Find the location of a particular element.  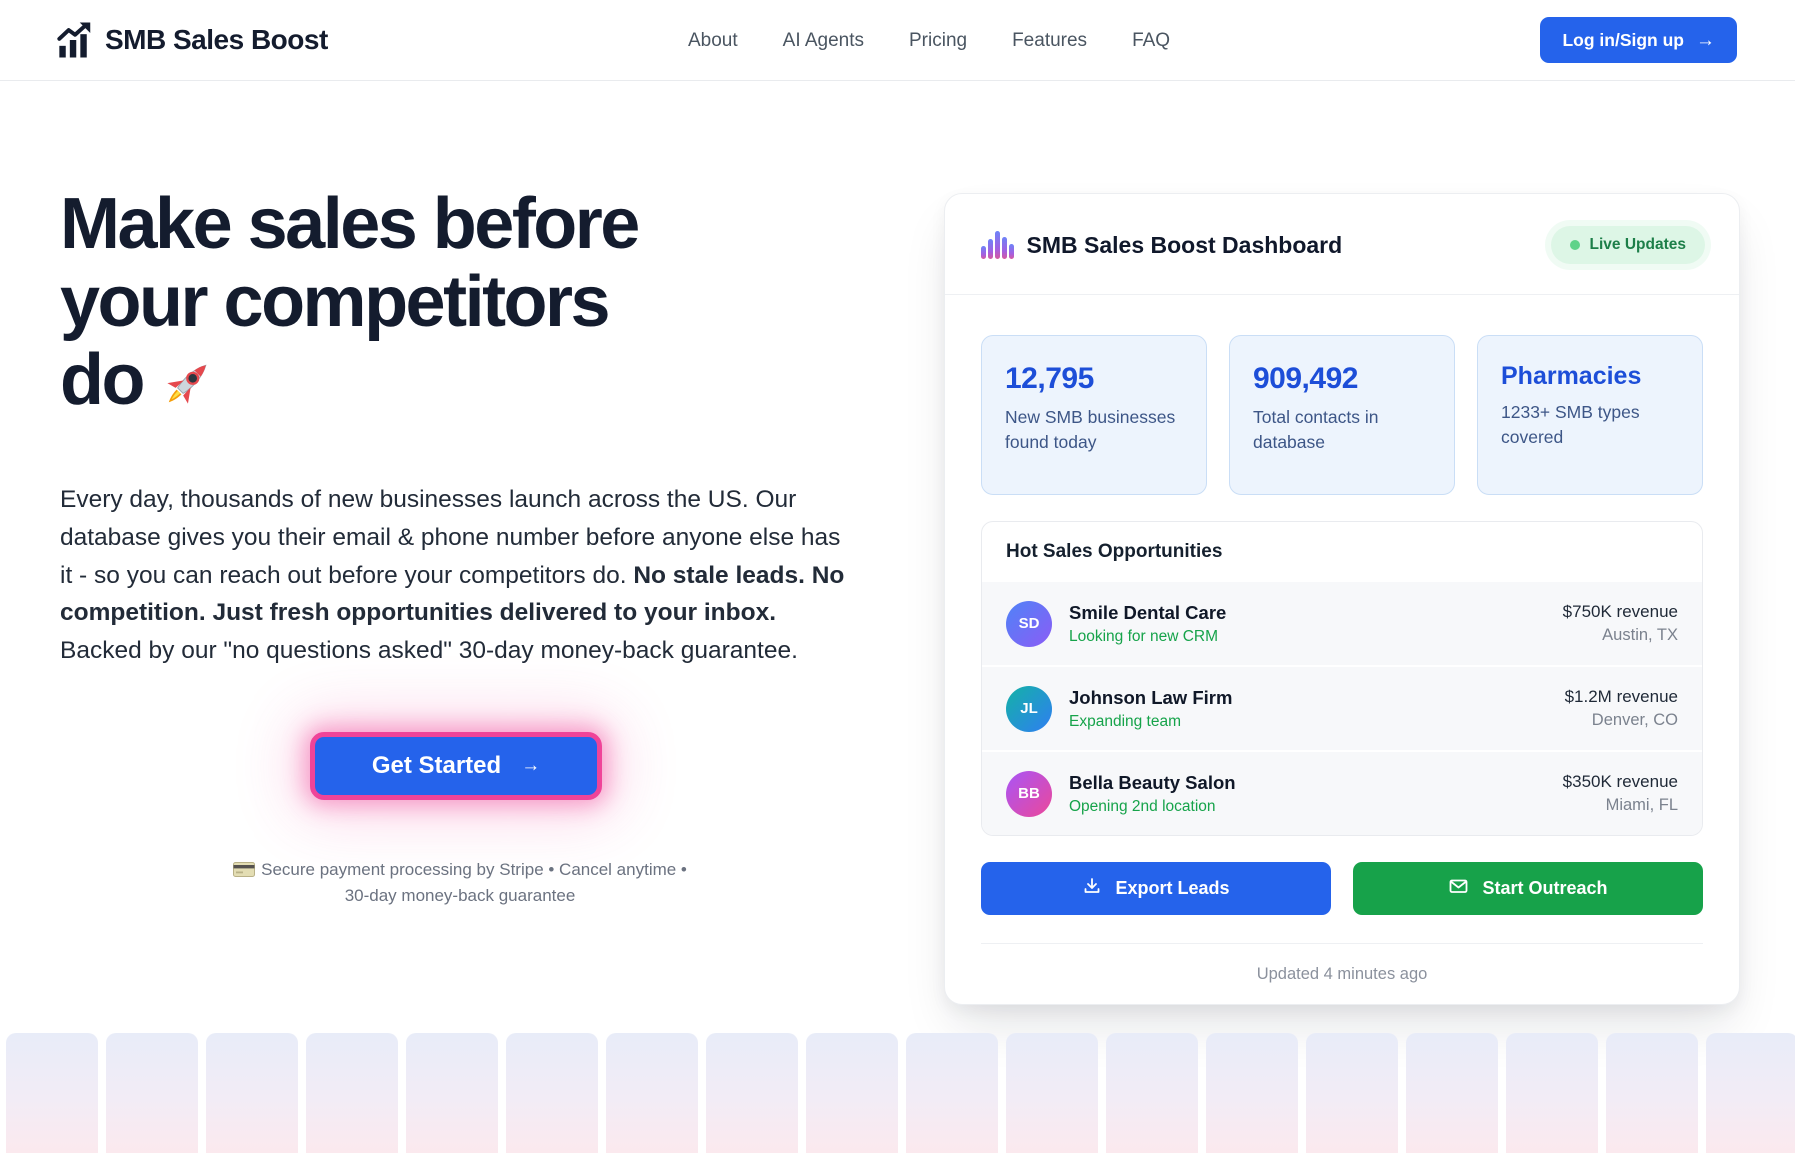

main-nav: About AI Agents Pricing Features FAQ is located at coordinates (929, 40).